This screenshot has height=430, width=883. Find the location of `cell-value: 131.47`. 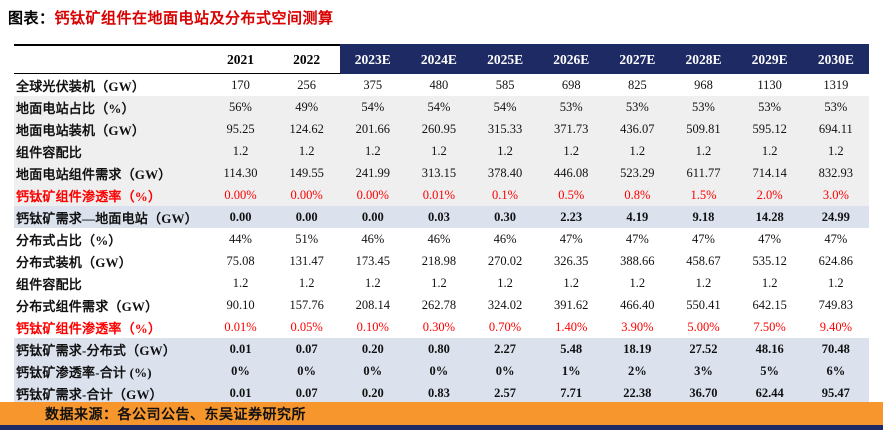

cell-value: 131.47 is located at coordinates (306, 260).